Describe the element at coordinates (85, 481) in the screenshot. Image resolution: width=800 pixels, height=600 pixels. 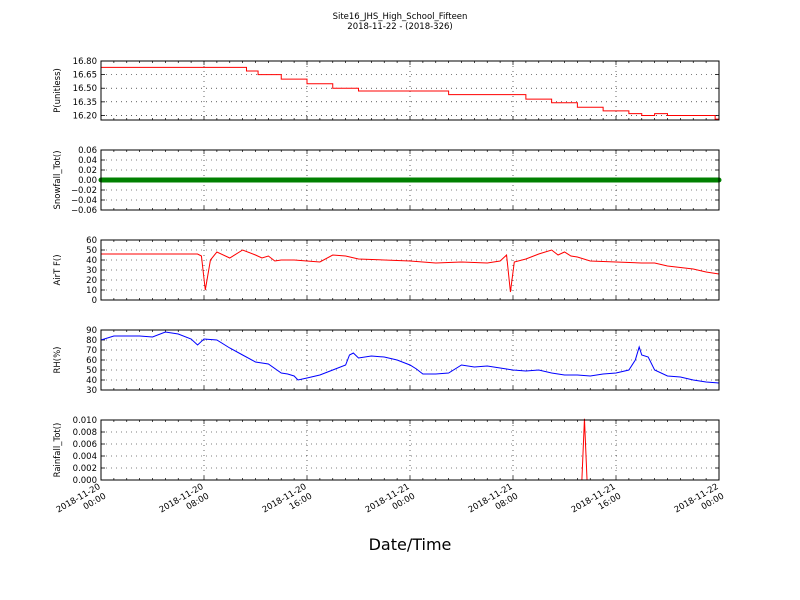
I see `y-tick-label: 0.000` at that location.